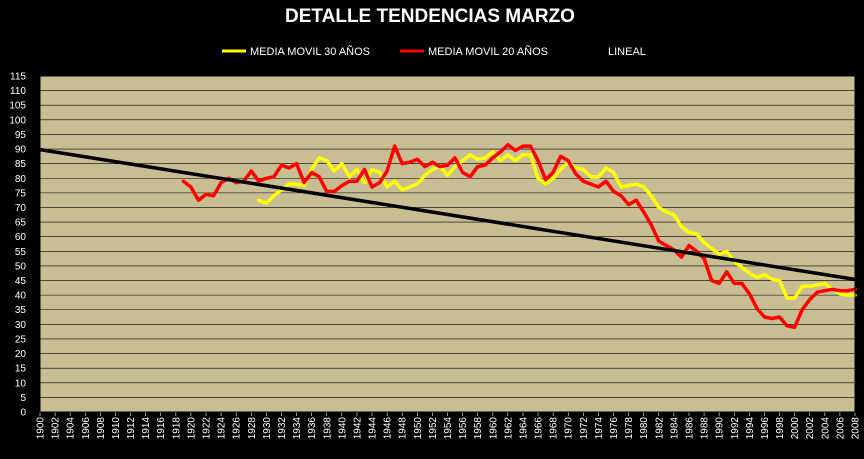 The image size is (864, 459). What do you see at coordinates (705, 428) in the screenshot?
I see `x-tick-label: 1988` at bounding box center [705, 428].